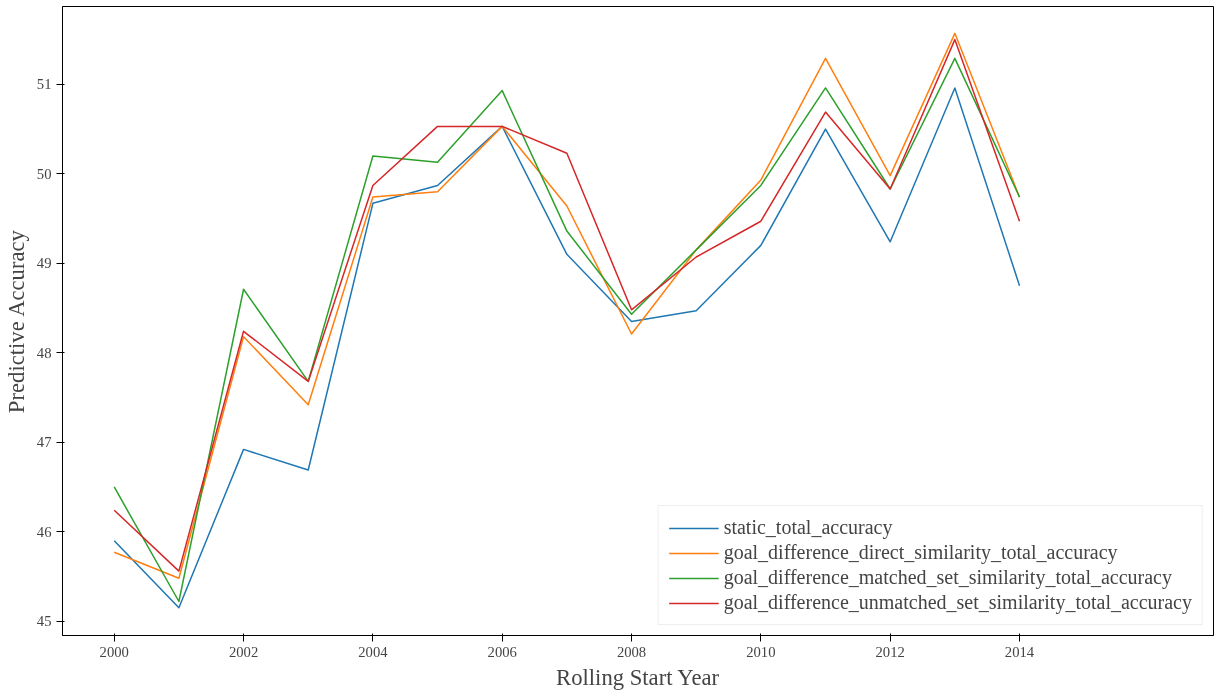 This screenshot has width=1217, height=692. Describe the element at coordinates (890, 651) in the screenshot. I see `x-tick-label: 2012` at that location.